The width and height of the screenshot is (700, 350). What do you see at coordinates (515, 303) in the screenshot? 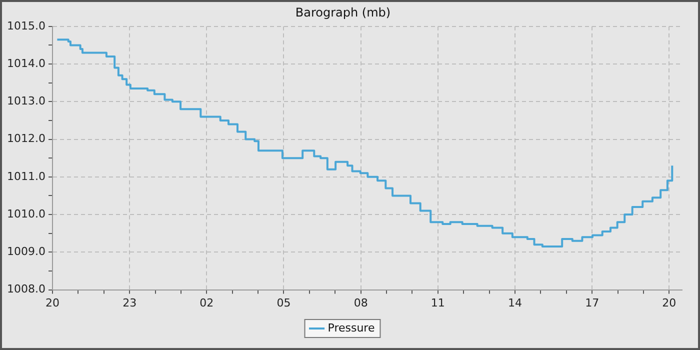
I see `x-tick-label: 14` at bounding box center [515, 303].